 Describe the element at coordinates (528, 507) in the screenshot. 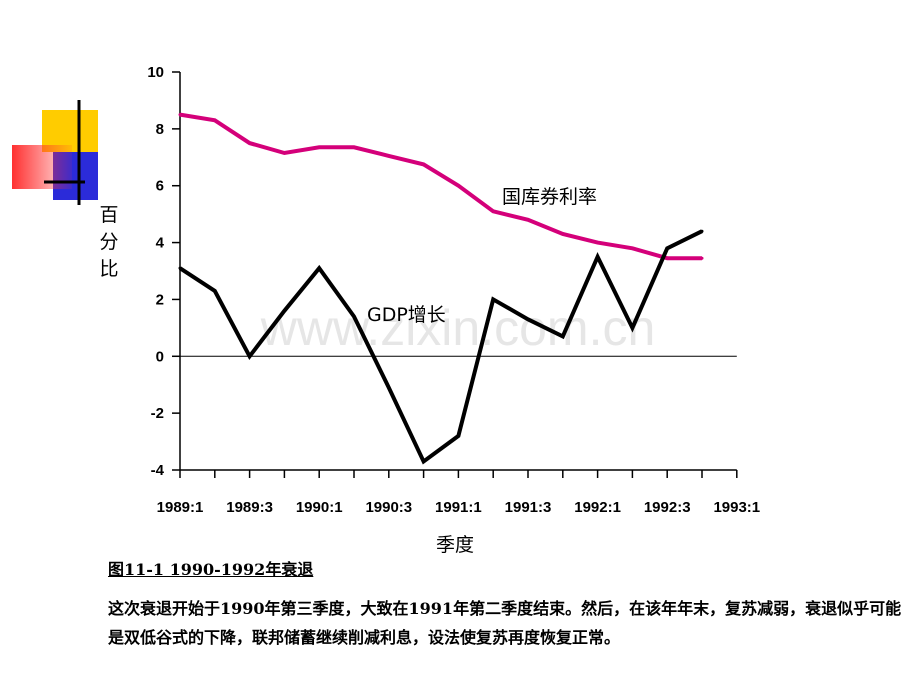

I see `x-tick-label: 1991:3` at that location.